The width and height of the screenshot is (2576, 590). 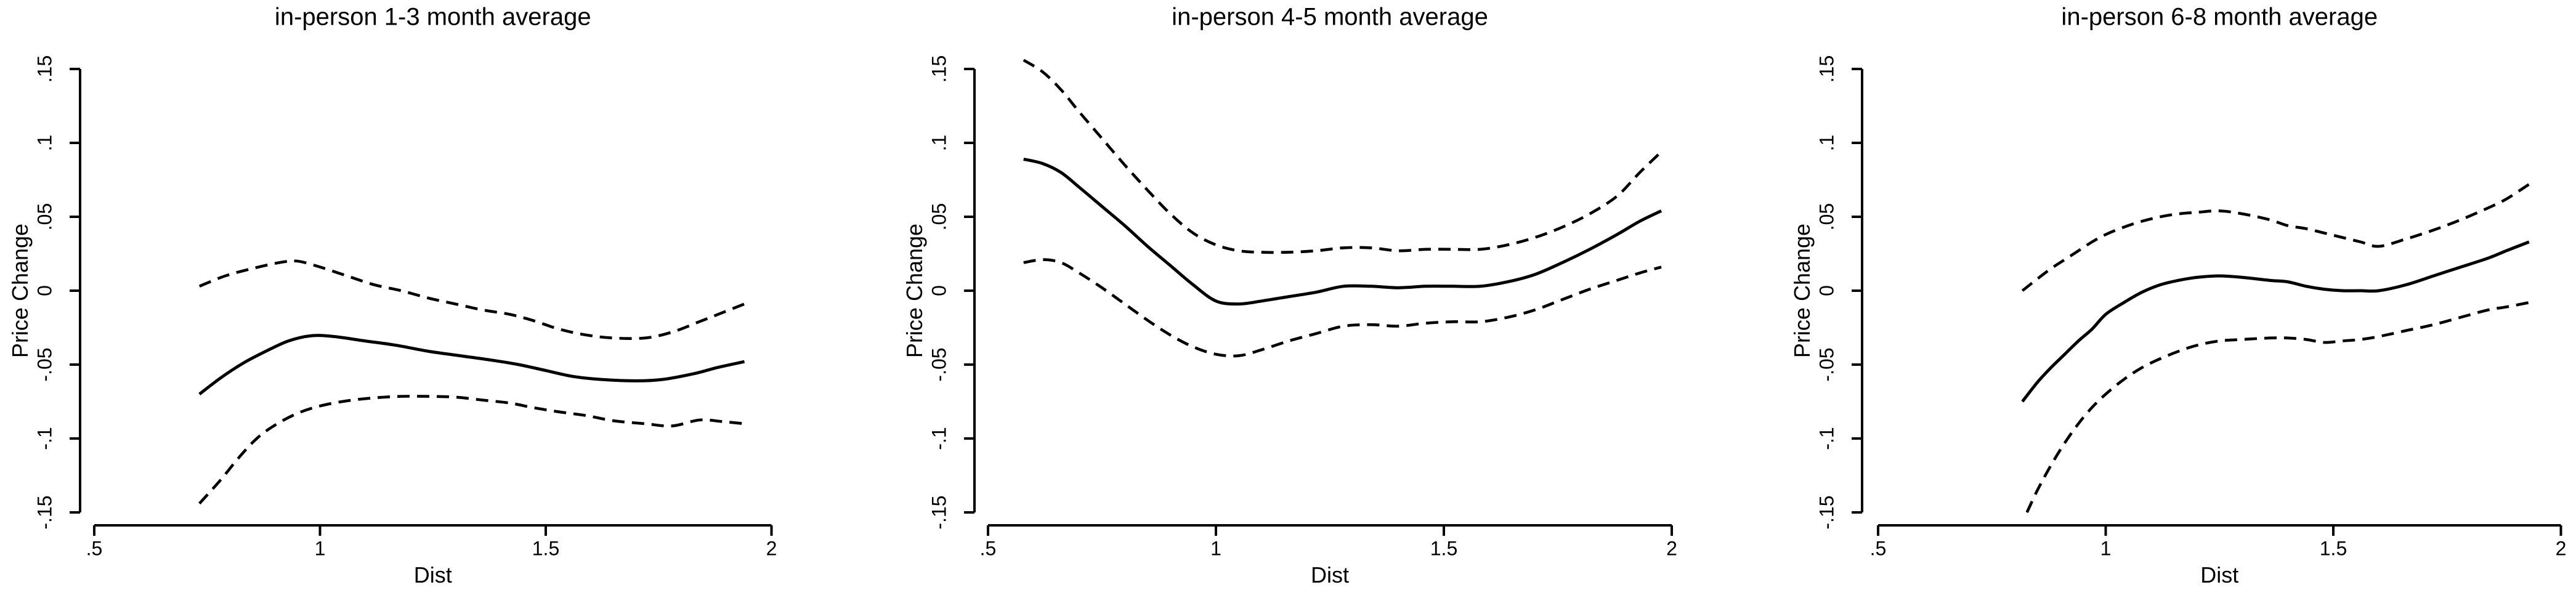 What do you see at coordinates (432, 17) in the screenshot?
I see `chart-title: in-person 1-3 month average` at bounding box center [432, 17].